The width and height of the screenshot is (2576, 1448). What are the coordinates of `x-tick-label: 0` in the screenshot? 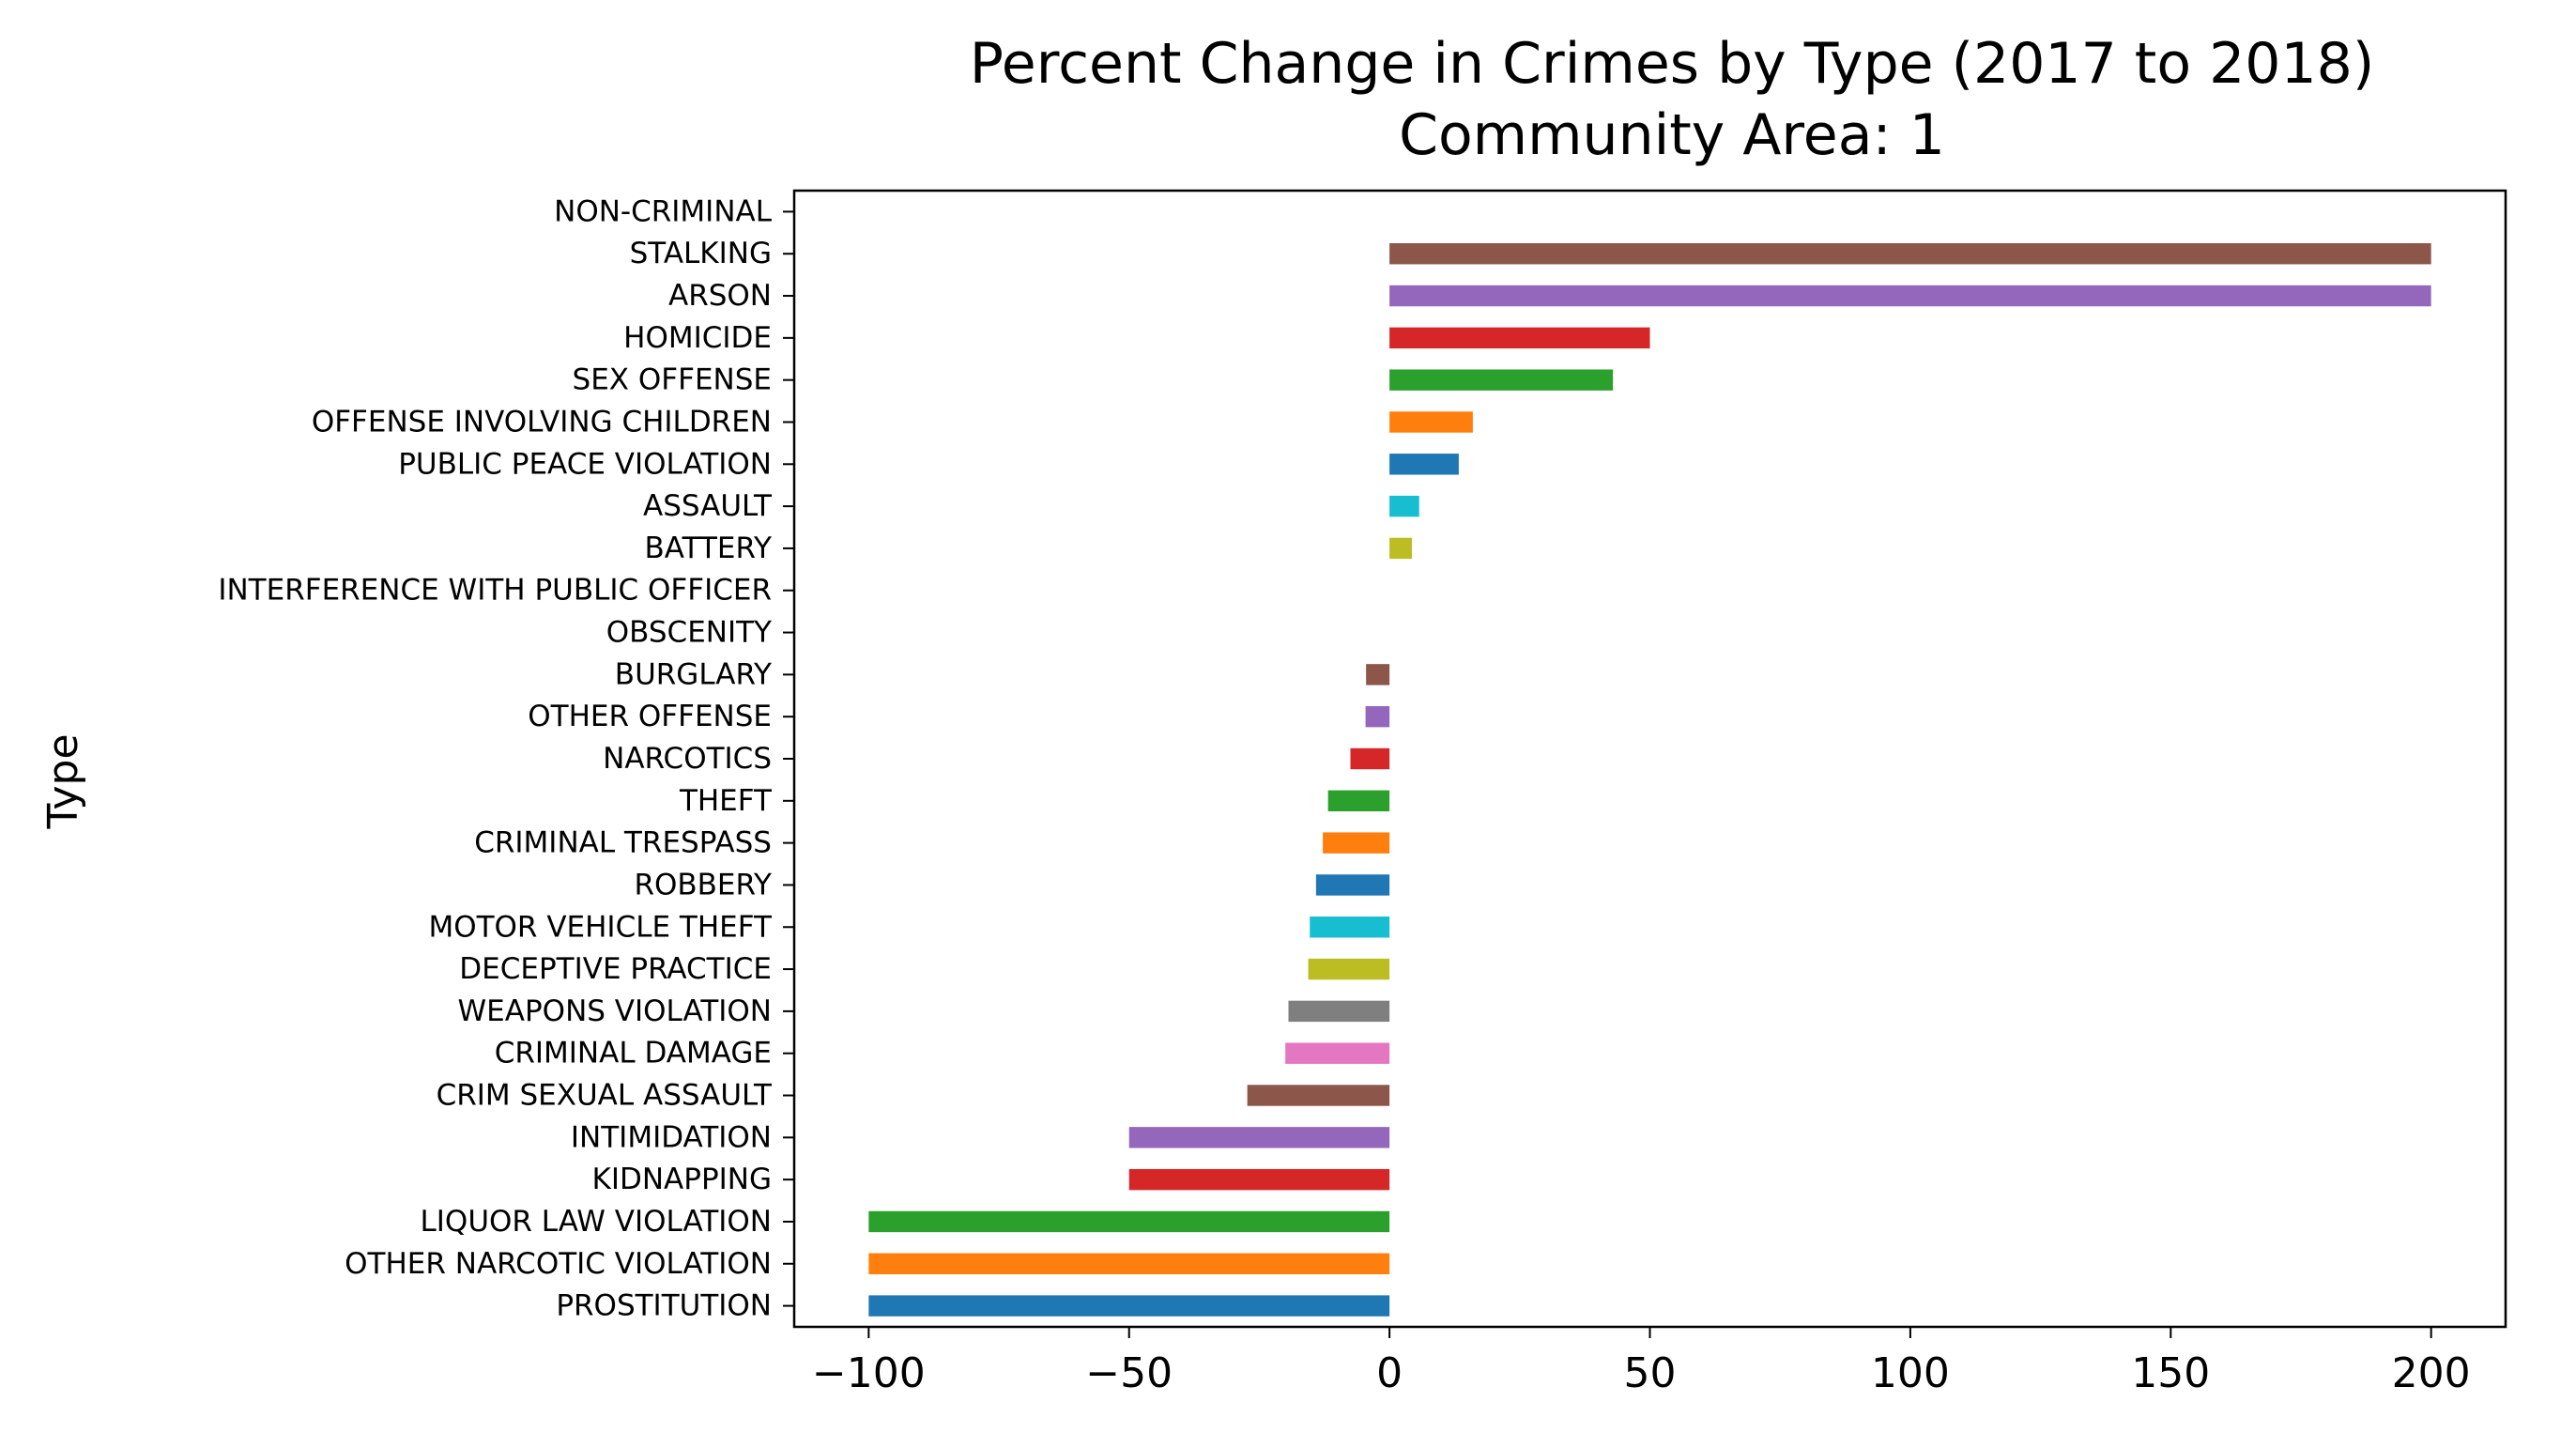 It's located at (1390, 1373).